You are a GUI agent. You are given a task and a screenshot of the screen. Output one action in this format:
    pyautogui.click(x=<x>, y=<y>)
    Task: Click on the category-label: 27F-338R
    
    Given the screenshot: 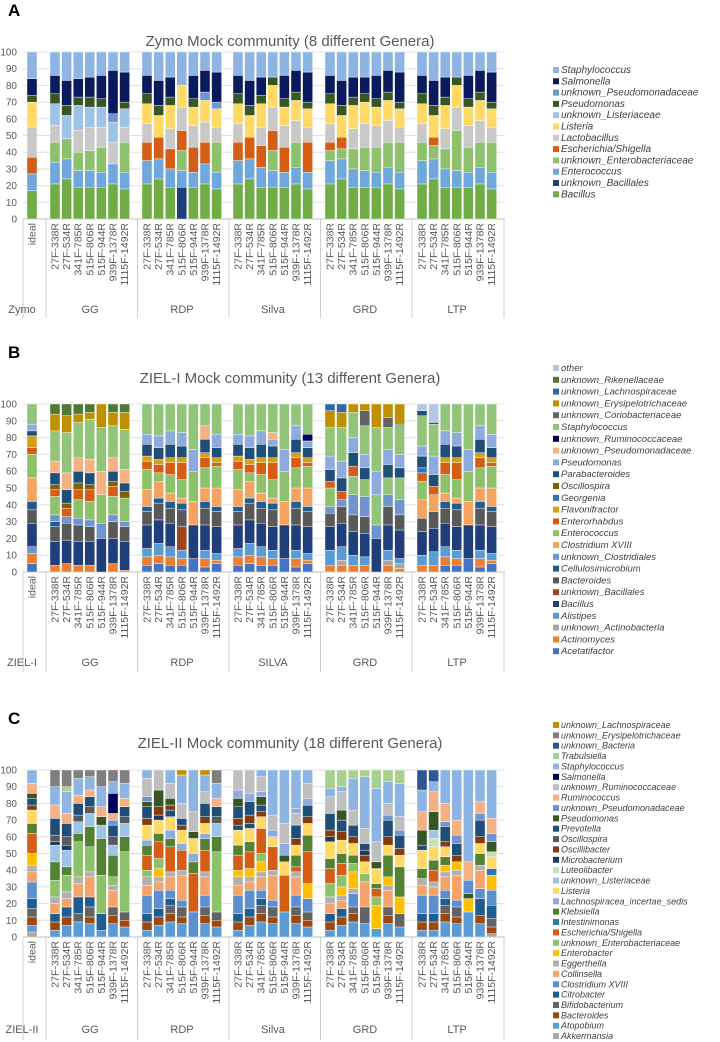 What is the action you would take?
    pyautogui.click(x=148, y=964)
    